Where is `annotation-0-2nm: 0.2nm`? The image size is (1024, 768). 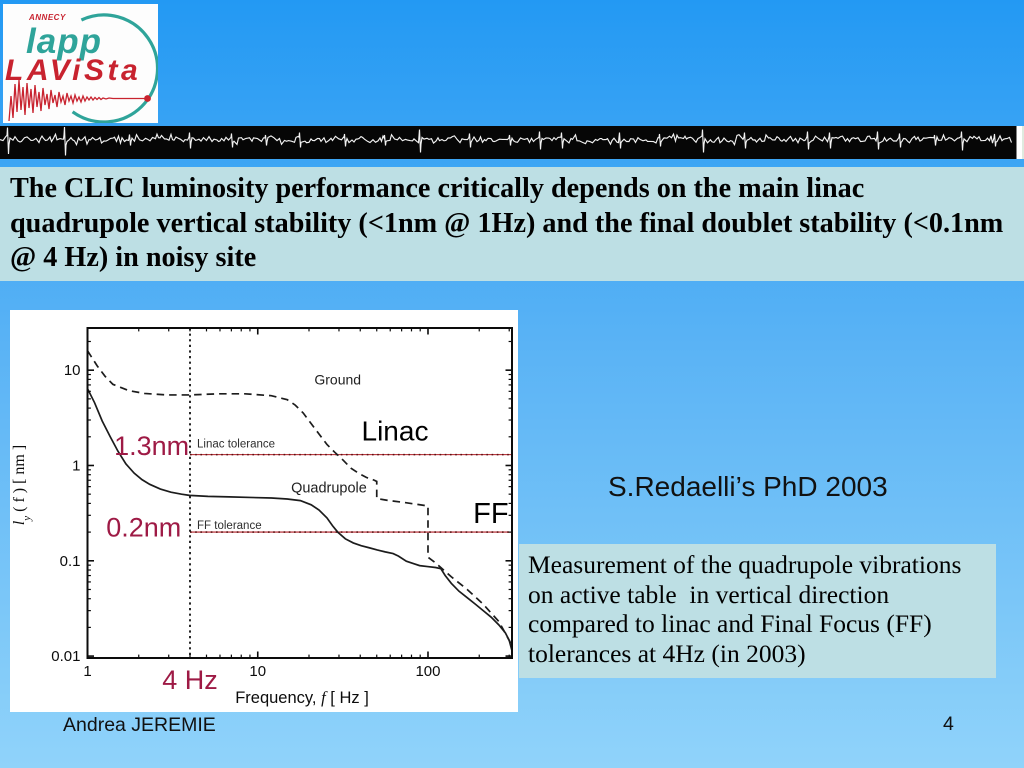
annotation-0-2nm: 0.2nm is located at coordinates (143, 528).